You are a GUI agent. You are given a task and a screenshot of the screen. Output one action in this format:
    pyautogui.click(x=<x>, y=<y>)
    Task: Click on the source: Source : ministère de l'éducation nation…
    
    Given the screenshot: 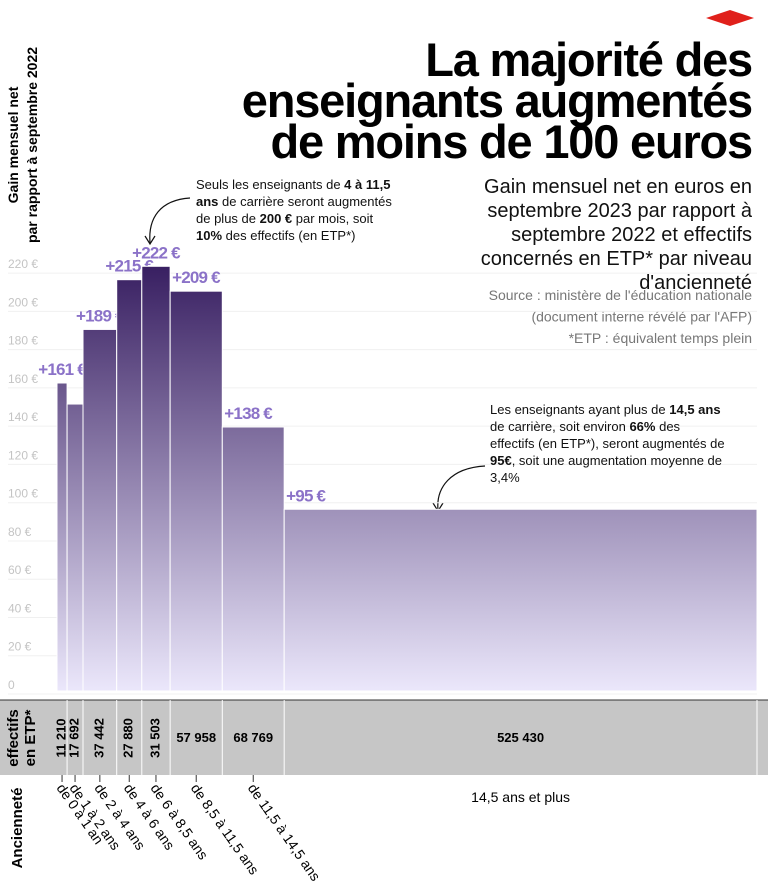 What is the action you would take?
    pyautogui.click(x=621, y=295)
    